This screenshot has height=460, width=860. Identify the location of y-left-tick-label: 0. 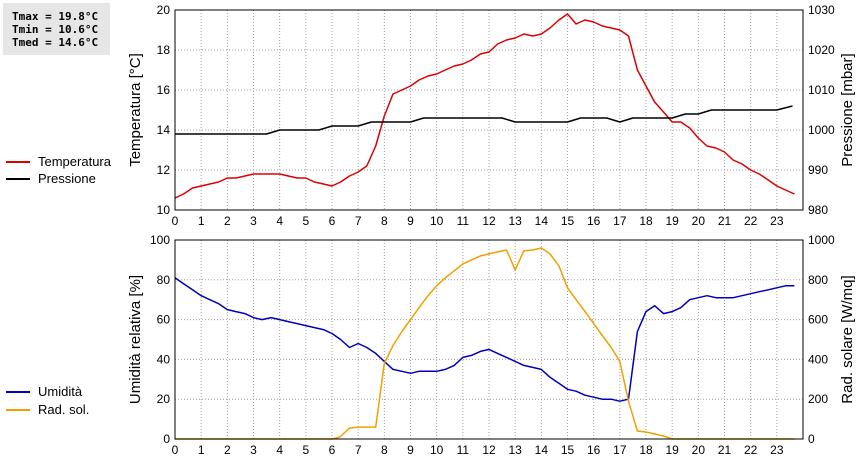
(166, 439).